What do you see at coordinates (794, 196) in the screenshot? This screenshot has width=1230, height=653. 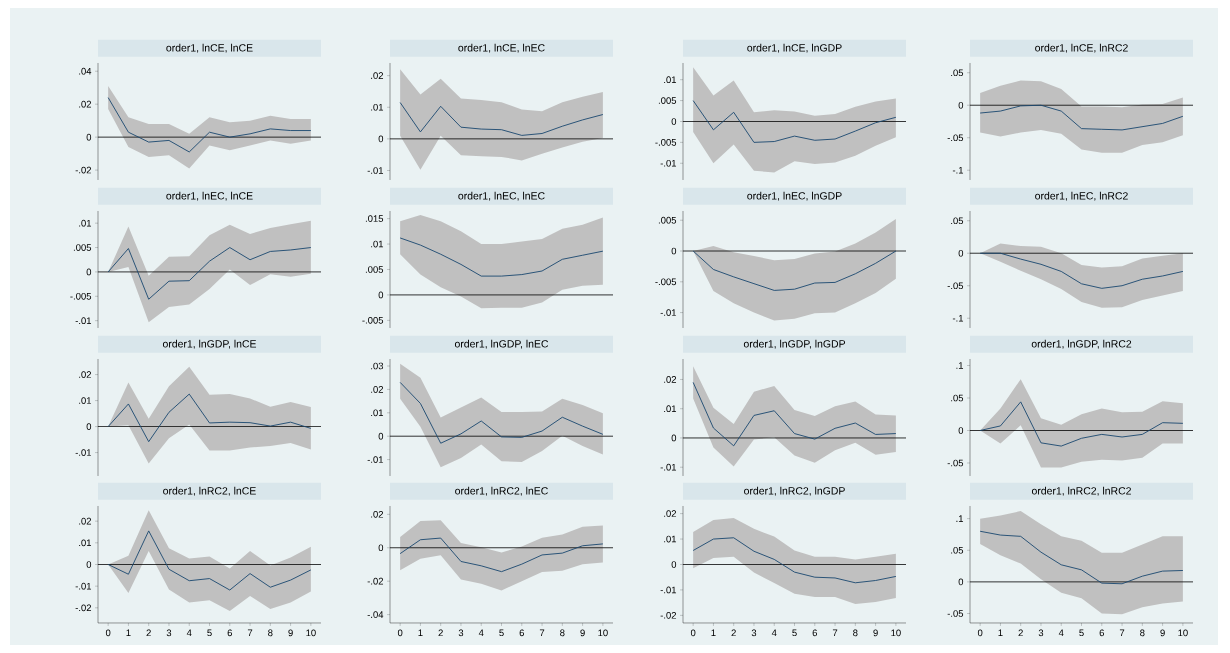 I see `chart-title: order1, lnEC, lnGDP` at bounding box center [794, 196].